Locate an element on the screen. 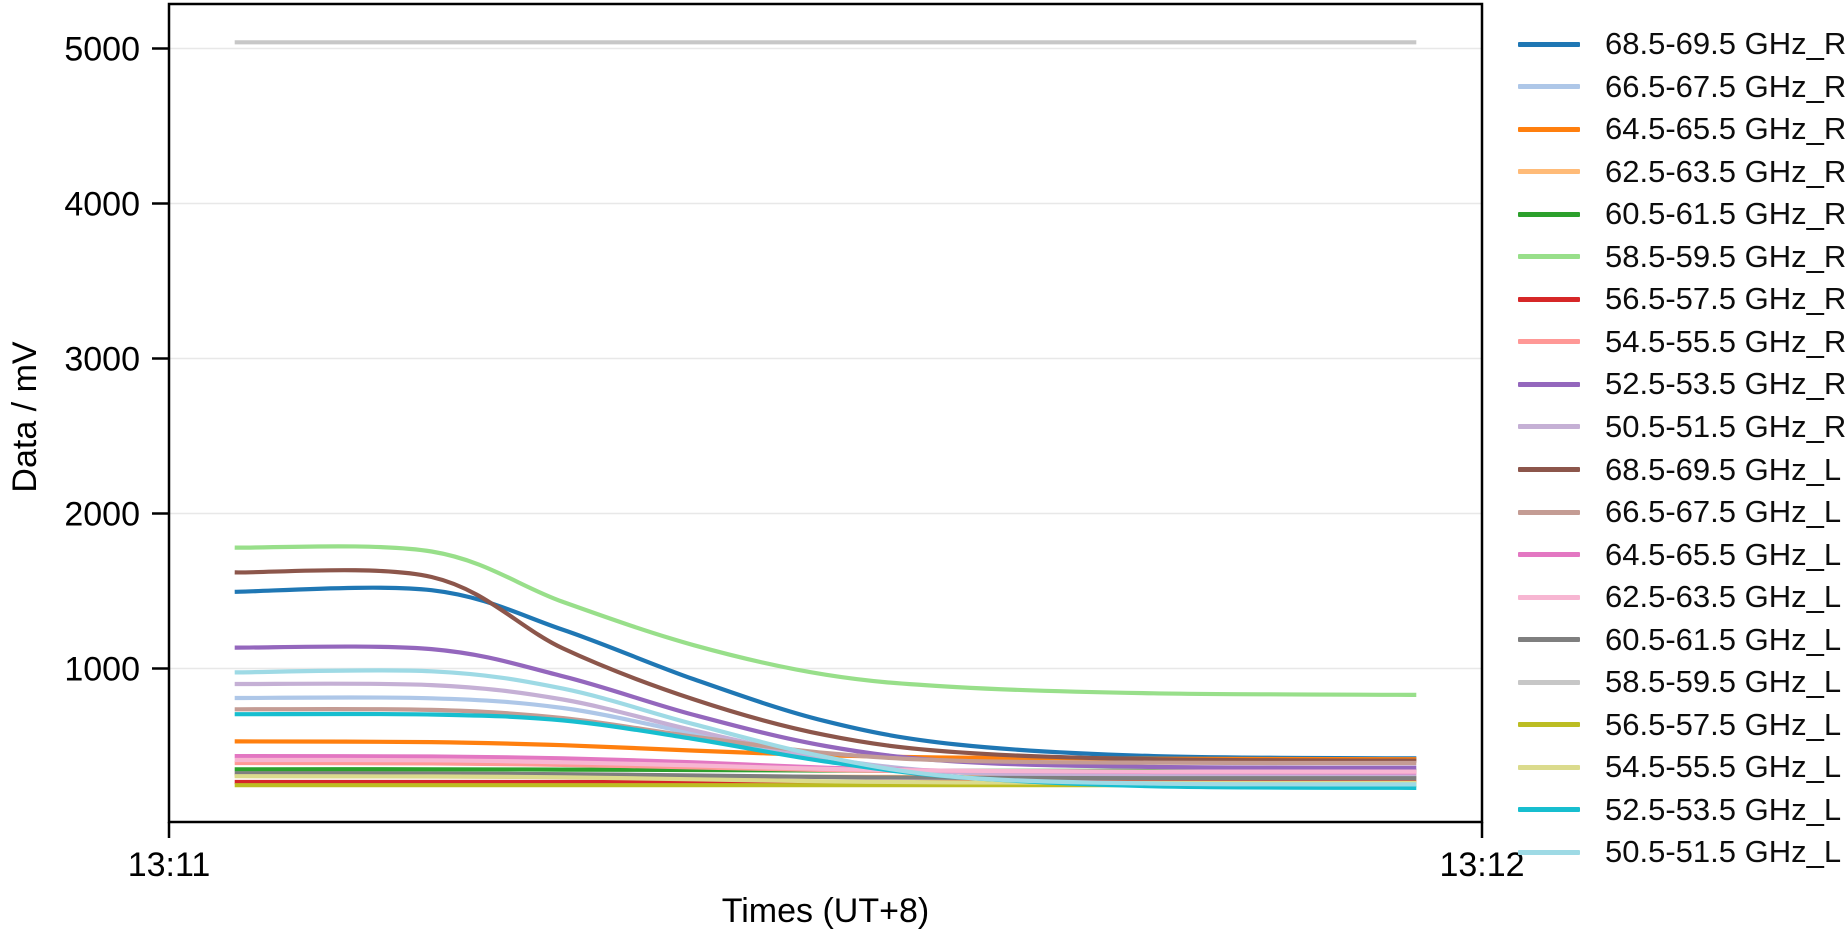 This screenshot has width=1847, height=941. legend-item-56.5-57.5-GHz_L: 56.5-57.5 GHz_L is located at coordinates (1679, 724).